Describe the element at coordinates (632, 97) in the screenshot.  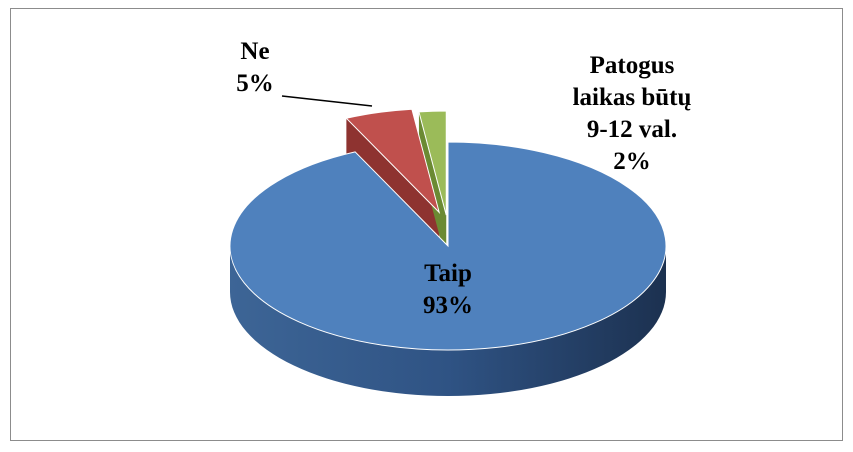
I see `category-label: Patogus laikas būtų 9-12 val.` at that location.